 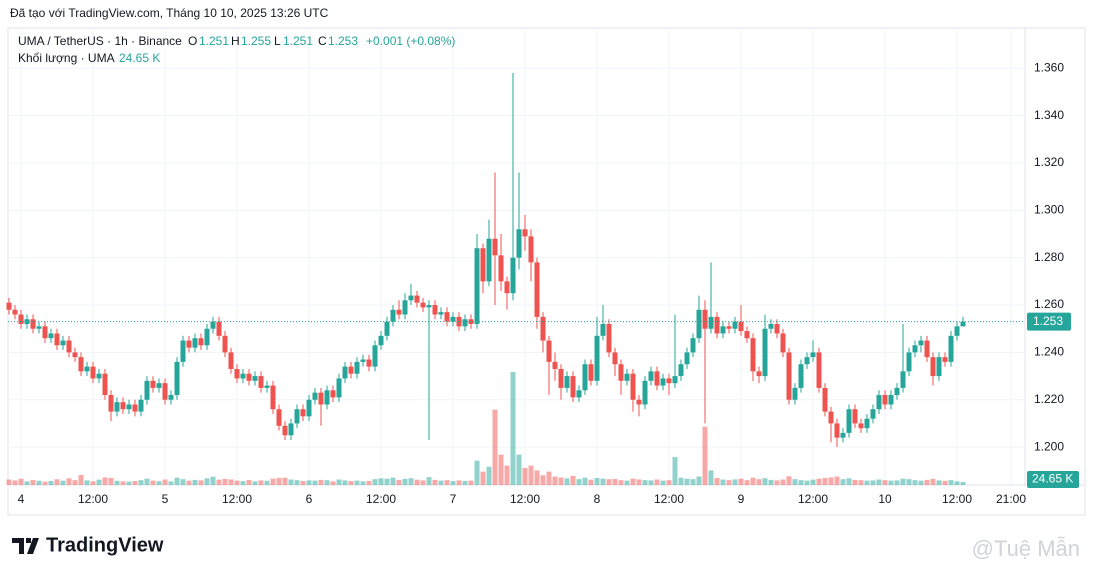 I want to click on high-label: H, so click(x=235, y=41).